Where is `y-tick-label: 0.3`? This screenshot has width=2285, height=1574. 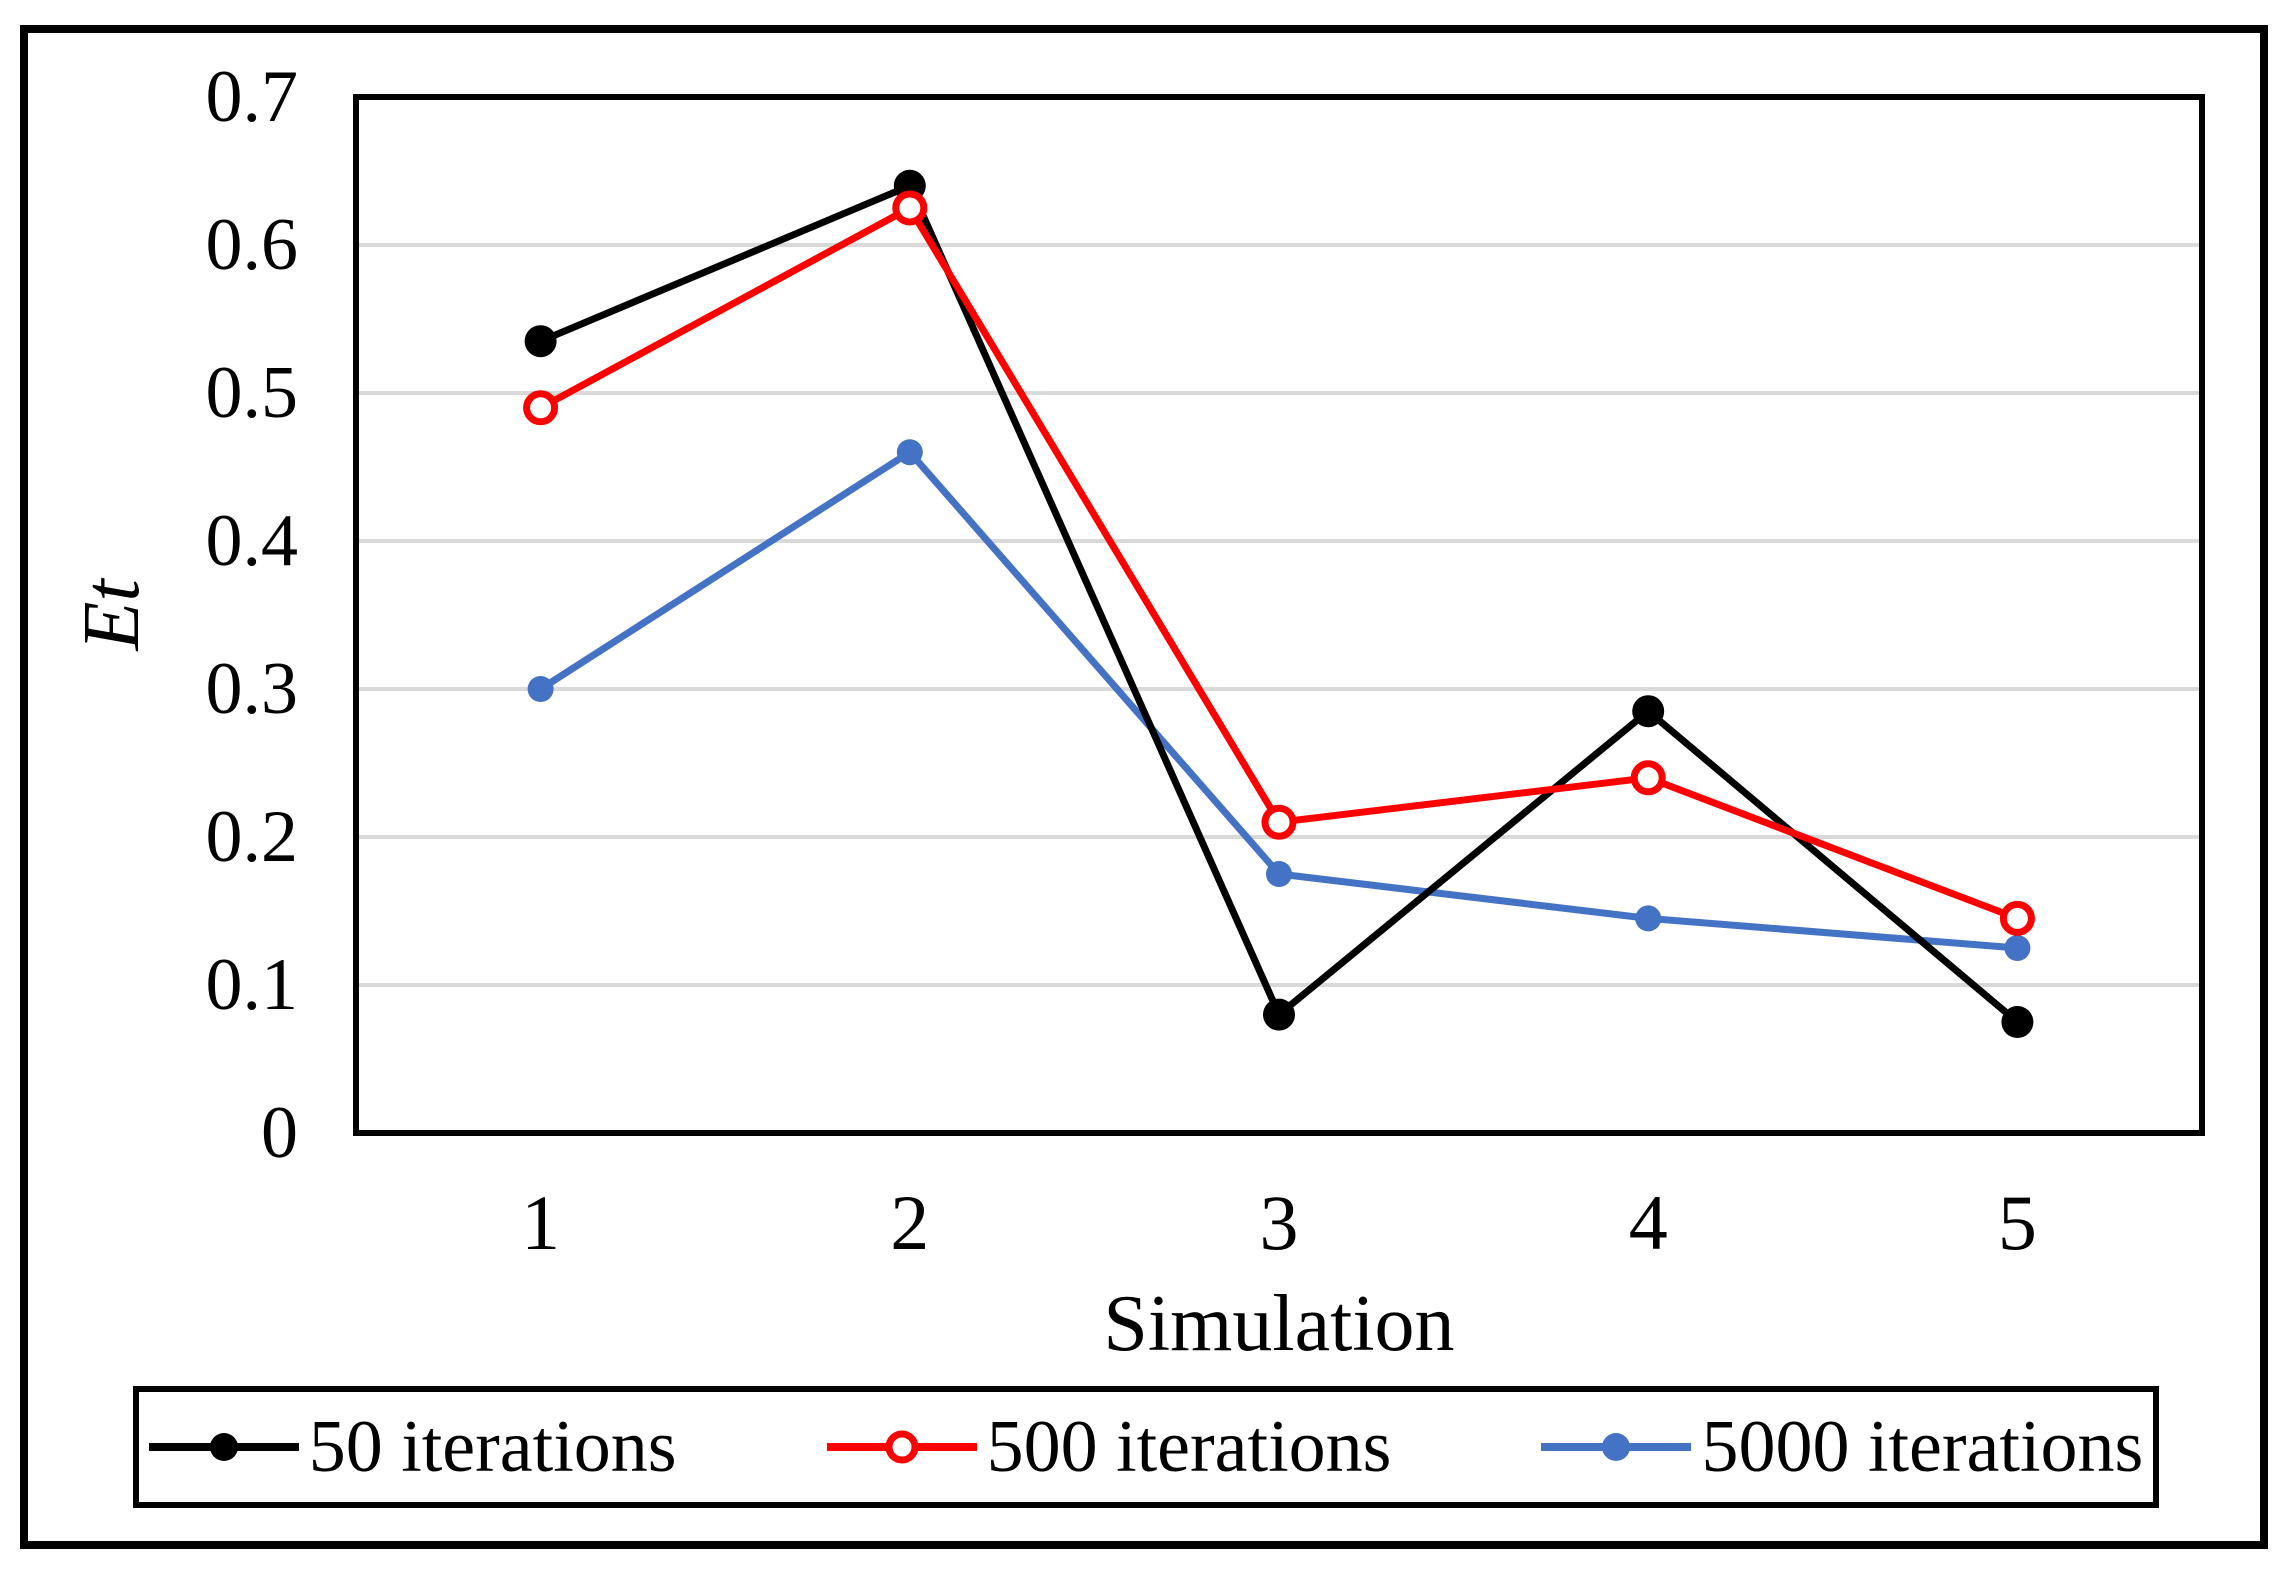
y-tick-label: 0.3 is located at coordinates (252, 689).